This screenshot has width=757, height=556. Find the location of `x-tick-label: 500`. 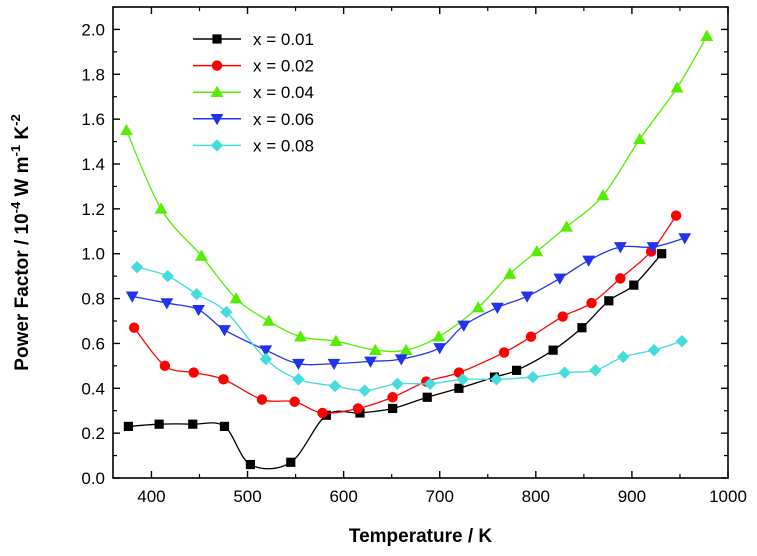

x-tick-label: 500 is located at coordinates (247, 496).